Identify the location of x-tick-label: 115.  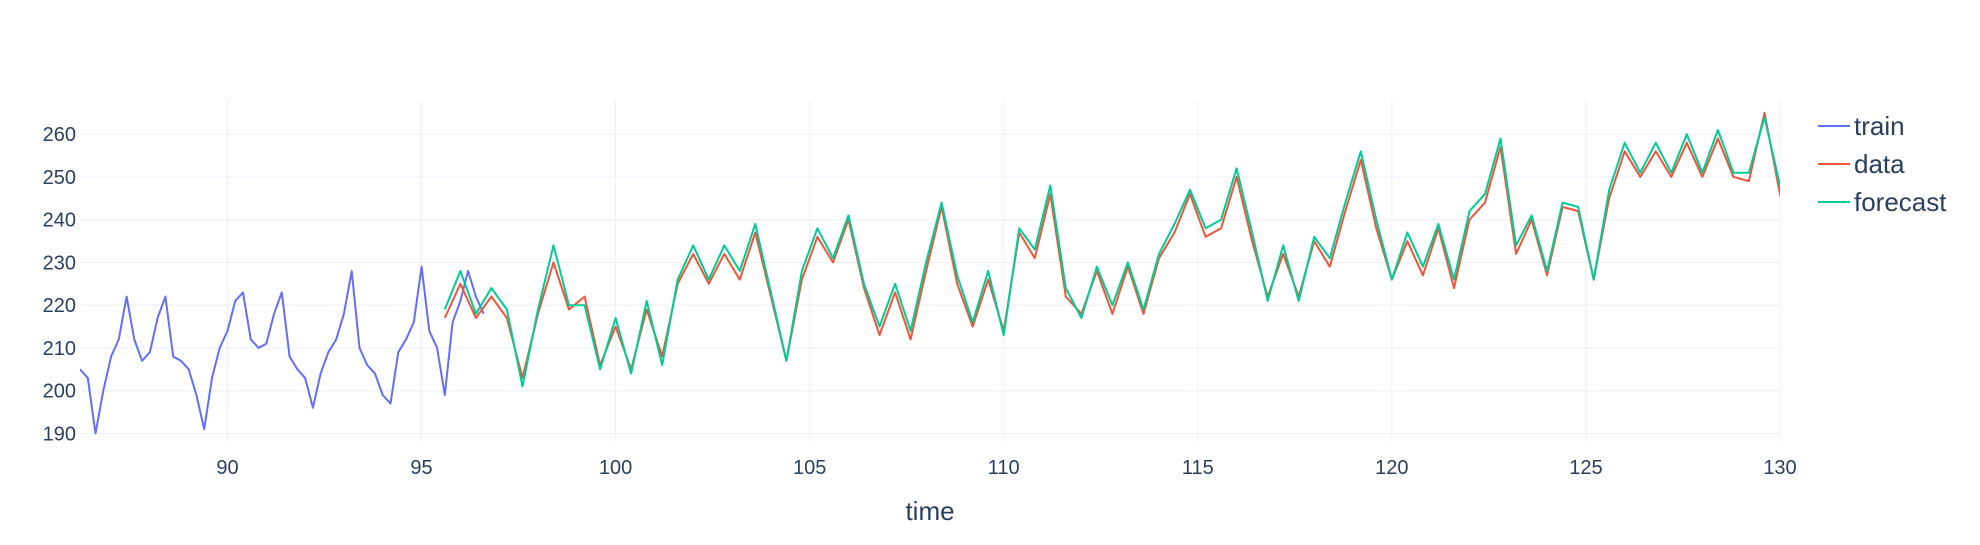
(1198, 468).